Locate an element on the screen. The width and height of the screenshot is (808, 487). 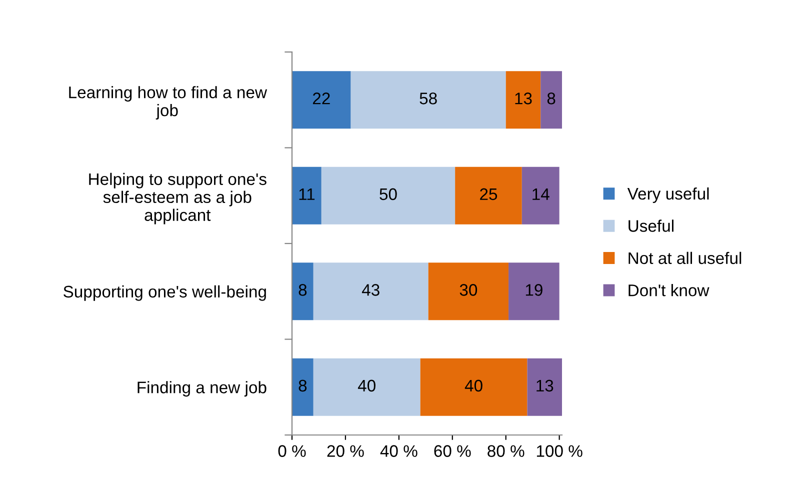
data-label: 19 is located at coordinates (534, 290).